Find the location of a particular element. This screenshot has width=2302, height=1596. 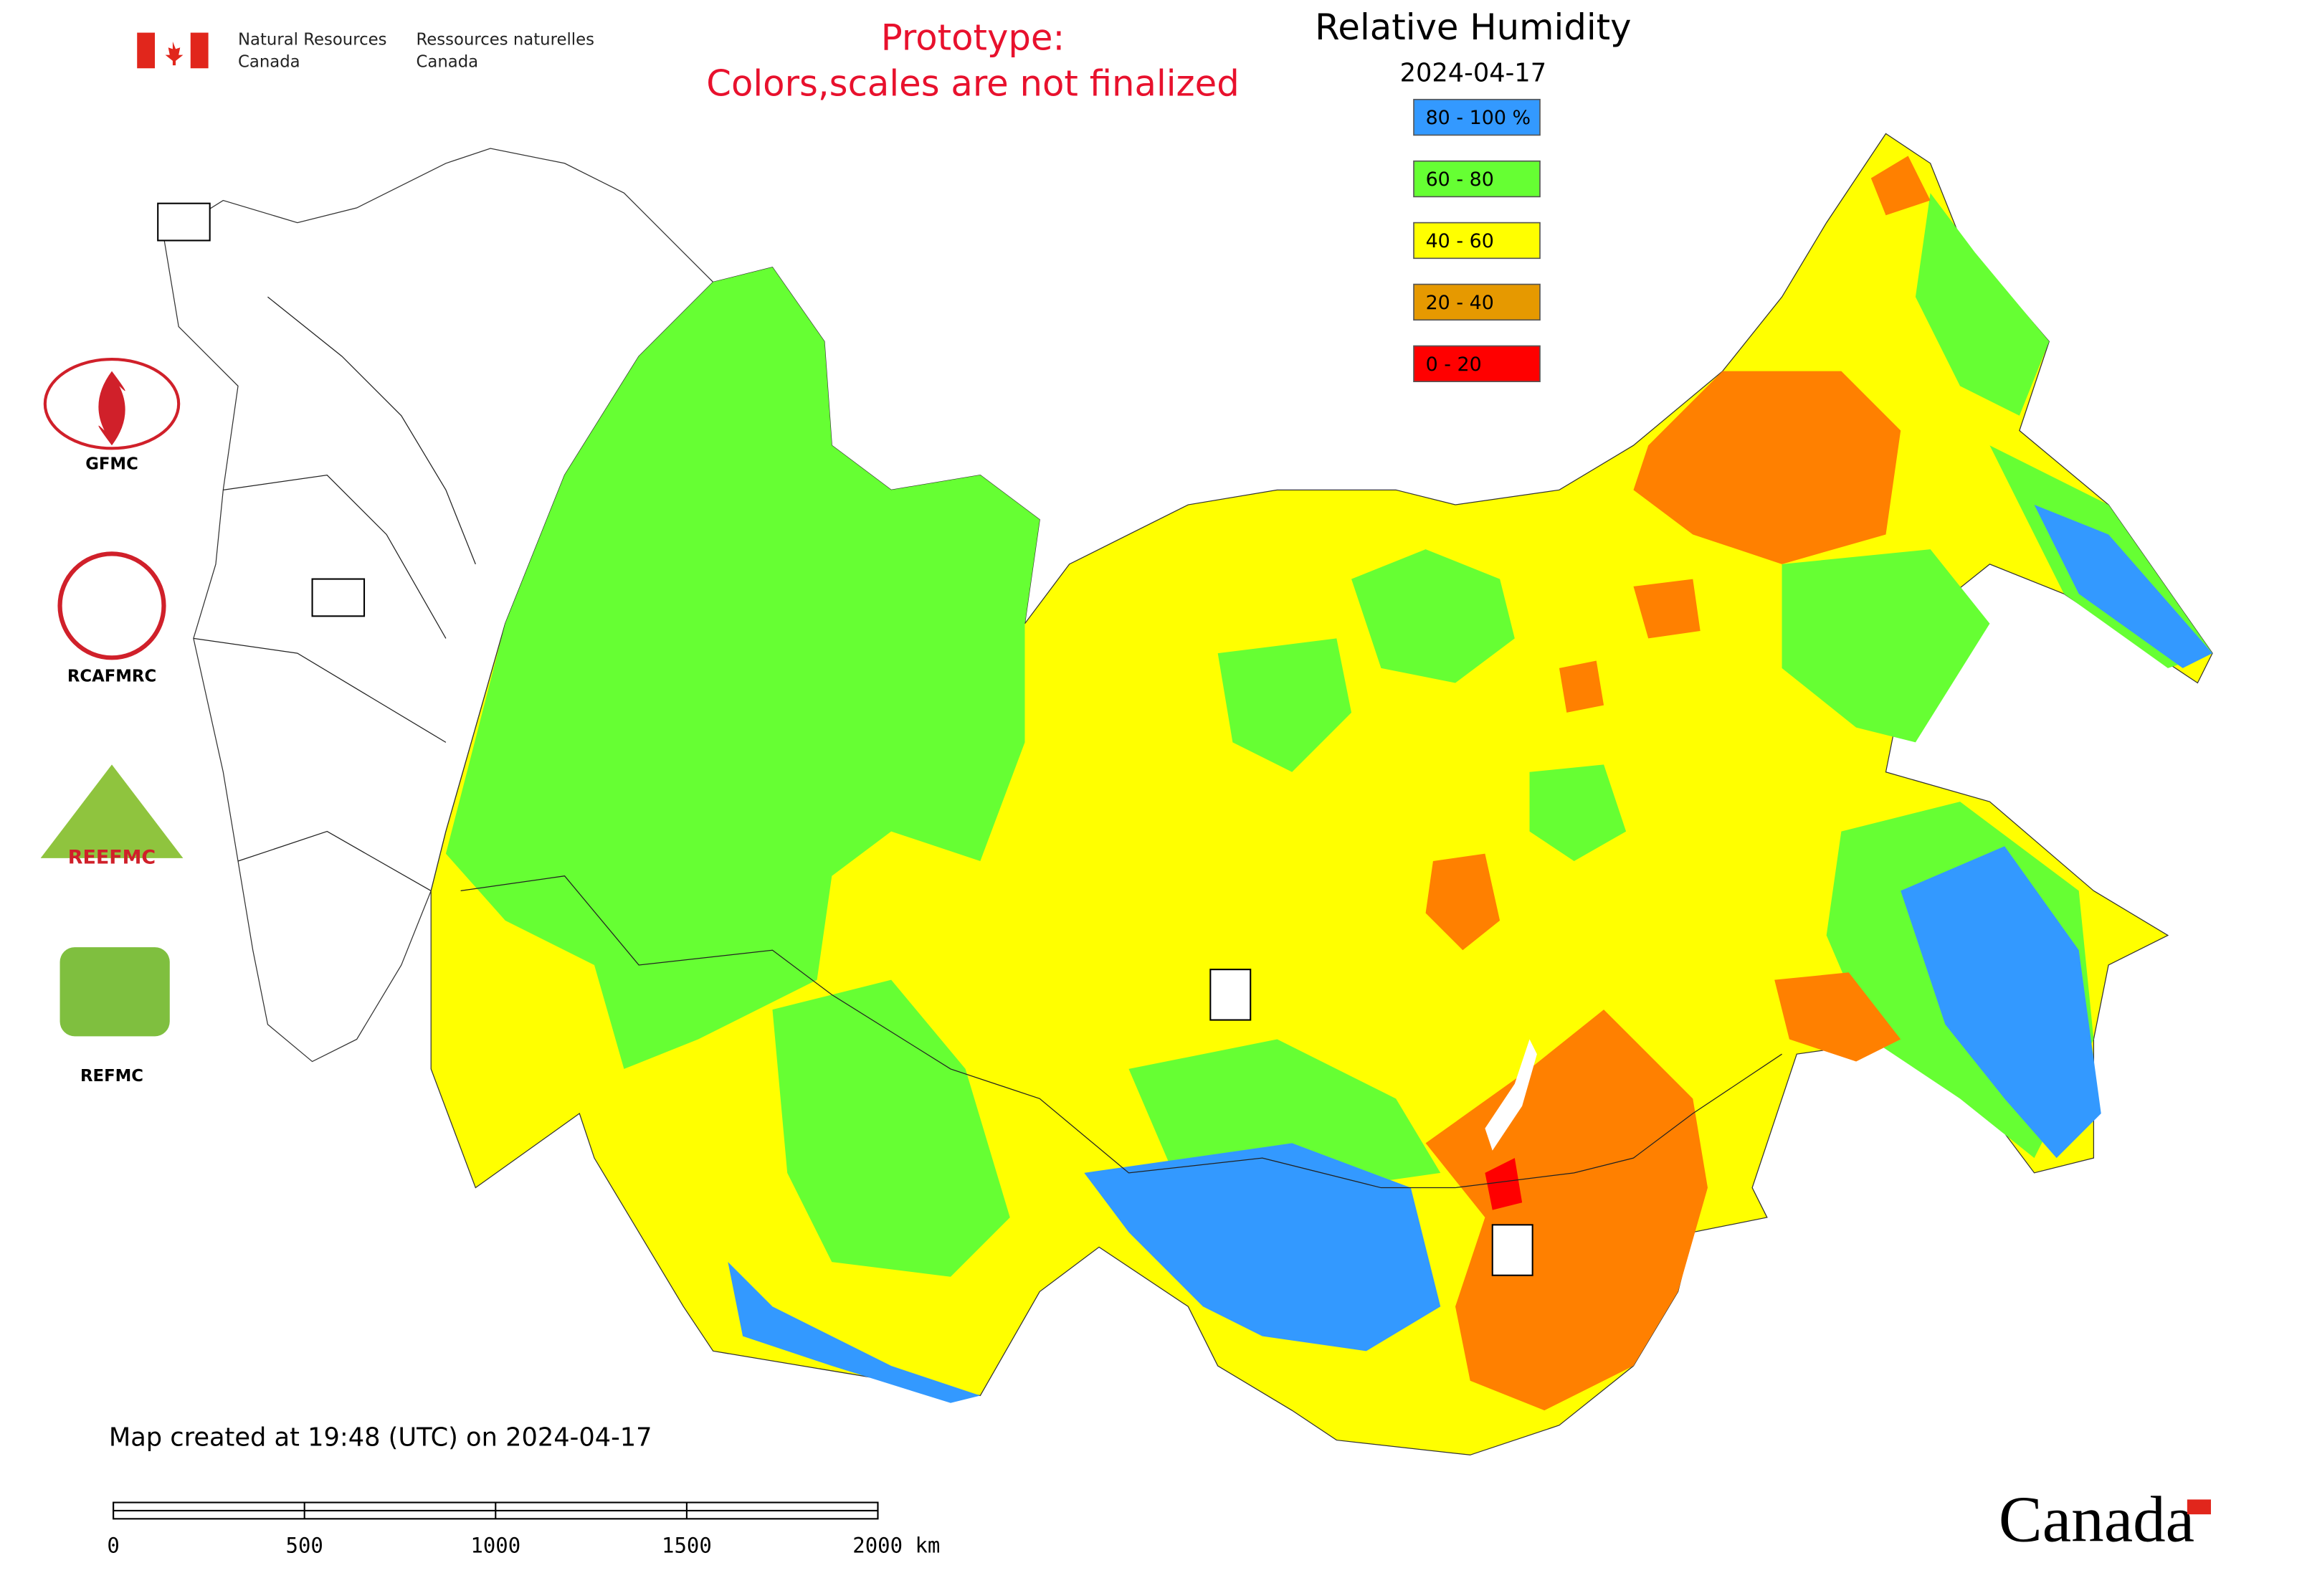

wordmark-flag is located at coordinates (2199, 1507).